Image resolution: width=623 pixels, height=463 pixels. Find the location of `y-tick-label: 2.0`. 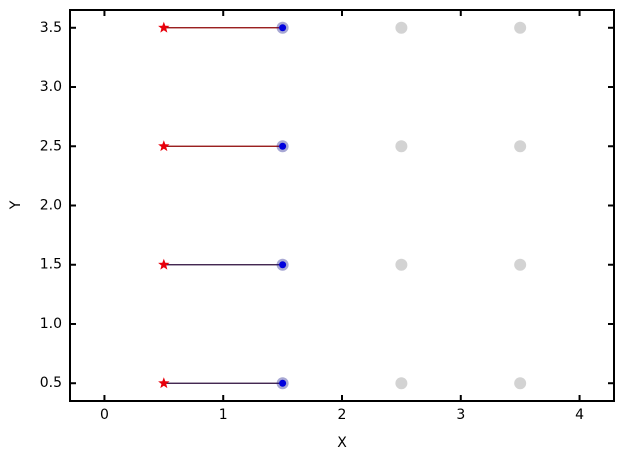

y-tick-label: 2.0 is located at coordinates (51, 206).